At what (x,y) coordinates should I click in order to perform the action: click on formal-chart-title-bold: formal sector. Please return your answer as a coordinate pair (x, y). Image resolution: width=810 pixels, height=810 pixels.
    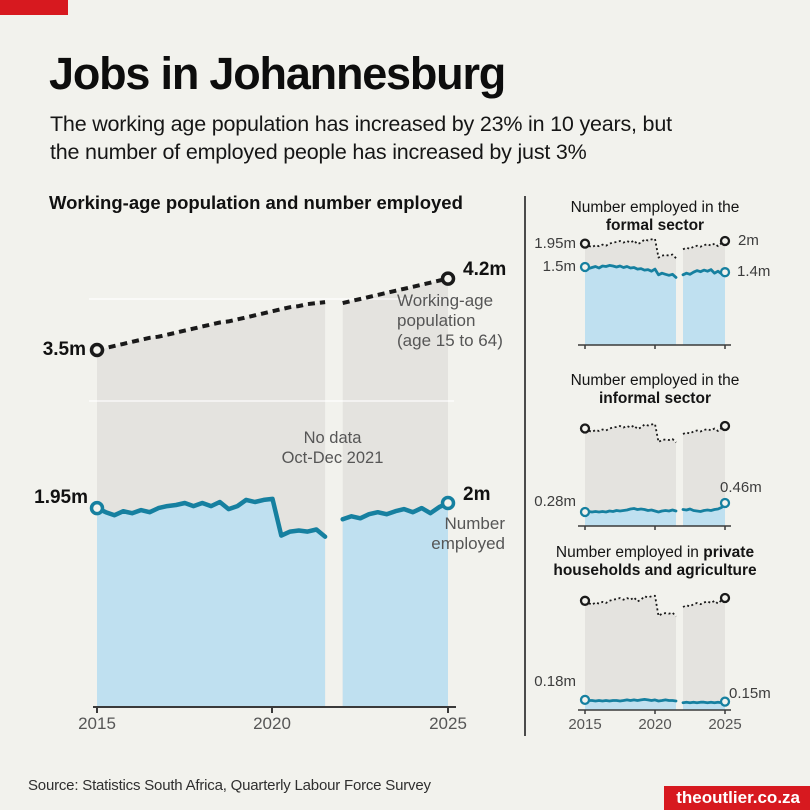
    Looking at the image, I should click on (655, 225).